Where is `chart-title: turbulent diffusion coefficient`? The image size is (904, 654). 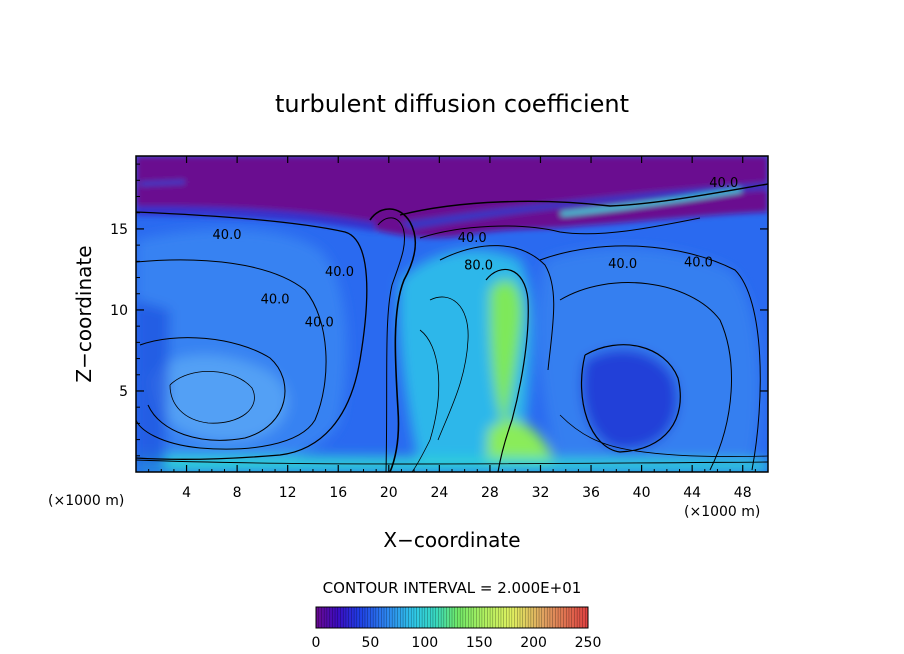
chart-title: turbulent diffusion coefficient is located at coordinates (452, 104).